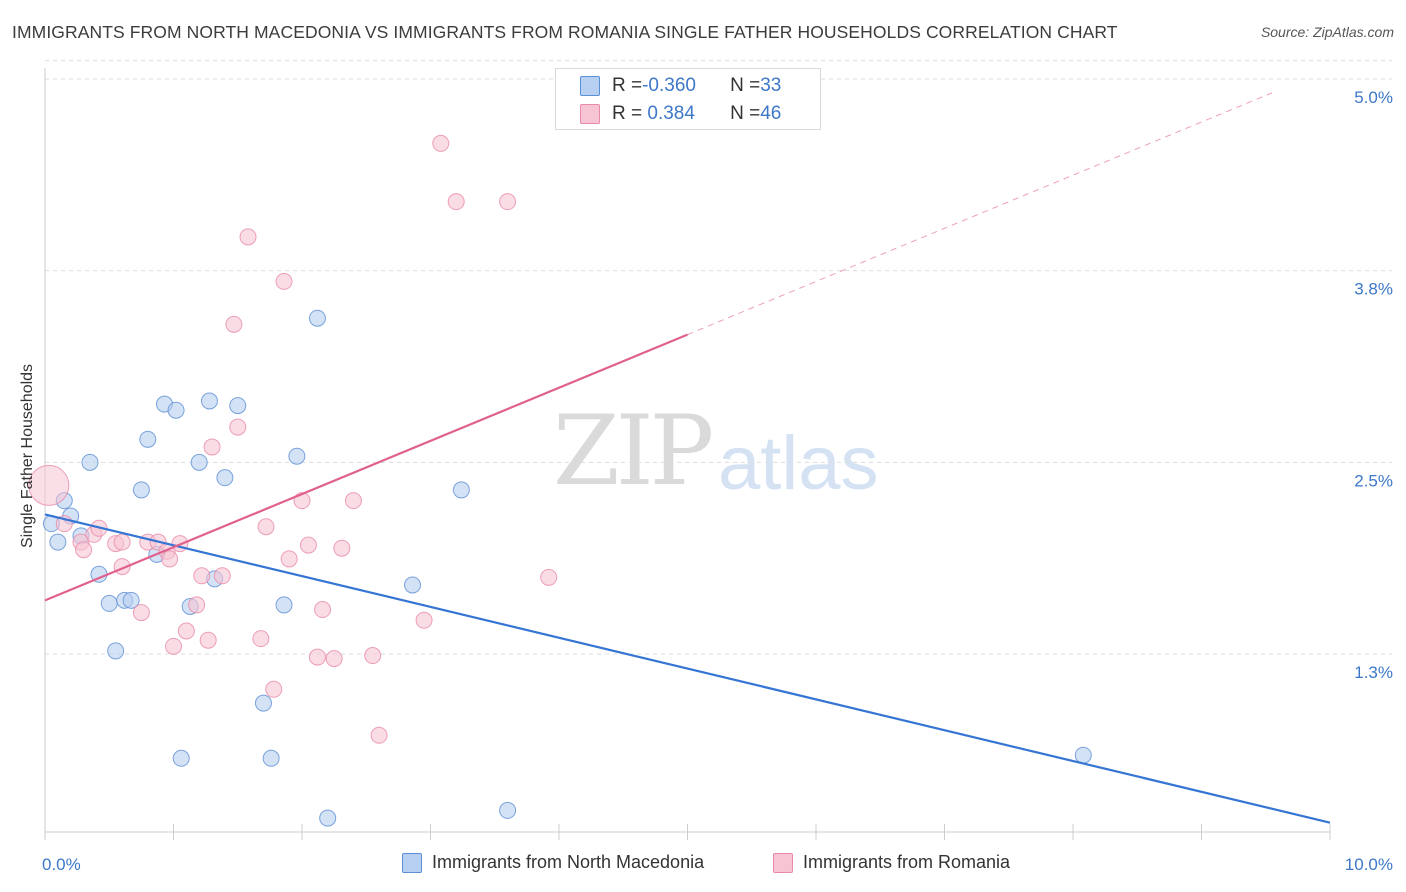  I want to click on legend-row-romania: R = 0.384 N = 46, so click(680, 114).